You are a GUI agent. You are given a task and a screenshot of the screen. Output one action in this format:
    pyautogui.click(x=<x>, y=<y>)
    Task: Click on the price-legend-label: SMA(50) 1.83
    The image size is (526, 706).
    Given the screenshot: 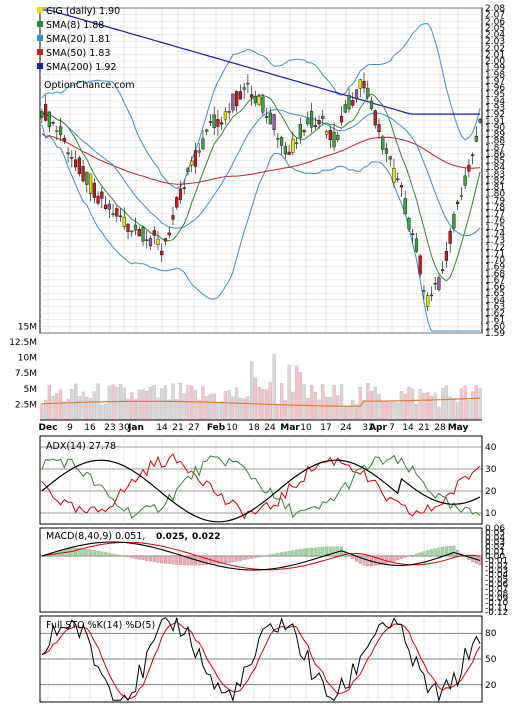 What is the action you would take?
    pyautogui.click(x=78, y=53)
    